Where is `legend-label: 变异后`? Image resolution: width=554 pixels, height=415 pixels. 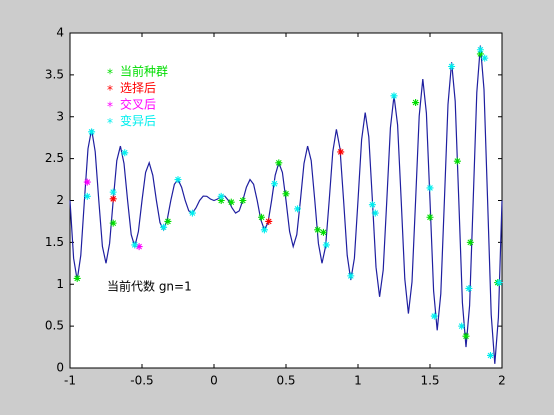
legend-label: 变异后 is located at coordinates (138, 120).